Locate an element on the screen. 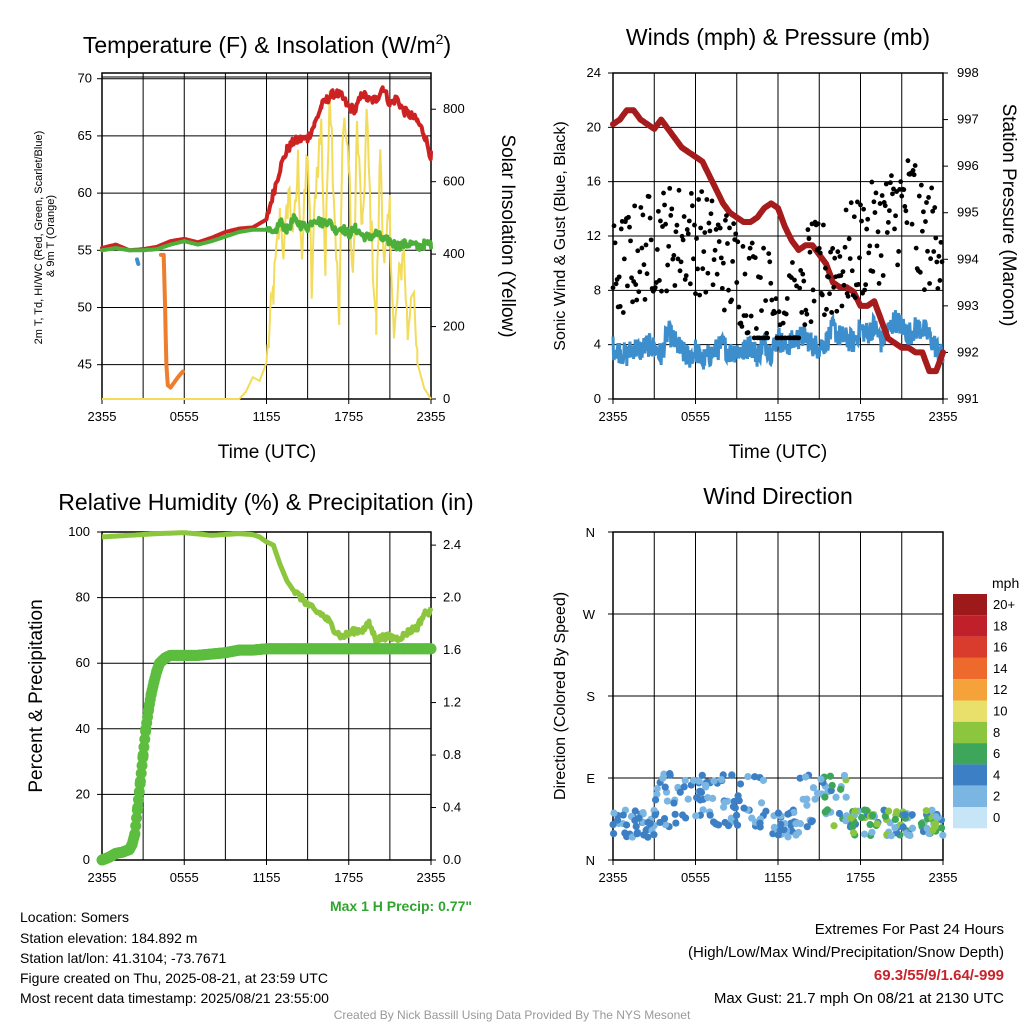 The height and width of the screenshot is (1024, 1024). y-tick-label: 4 is located at coordinates (597, 344).